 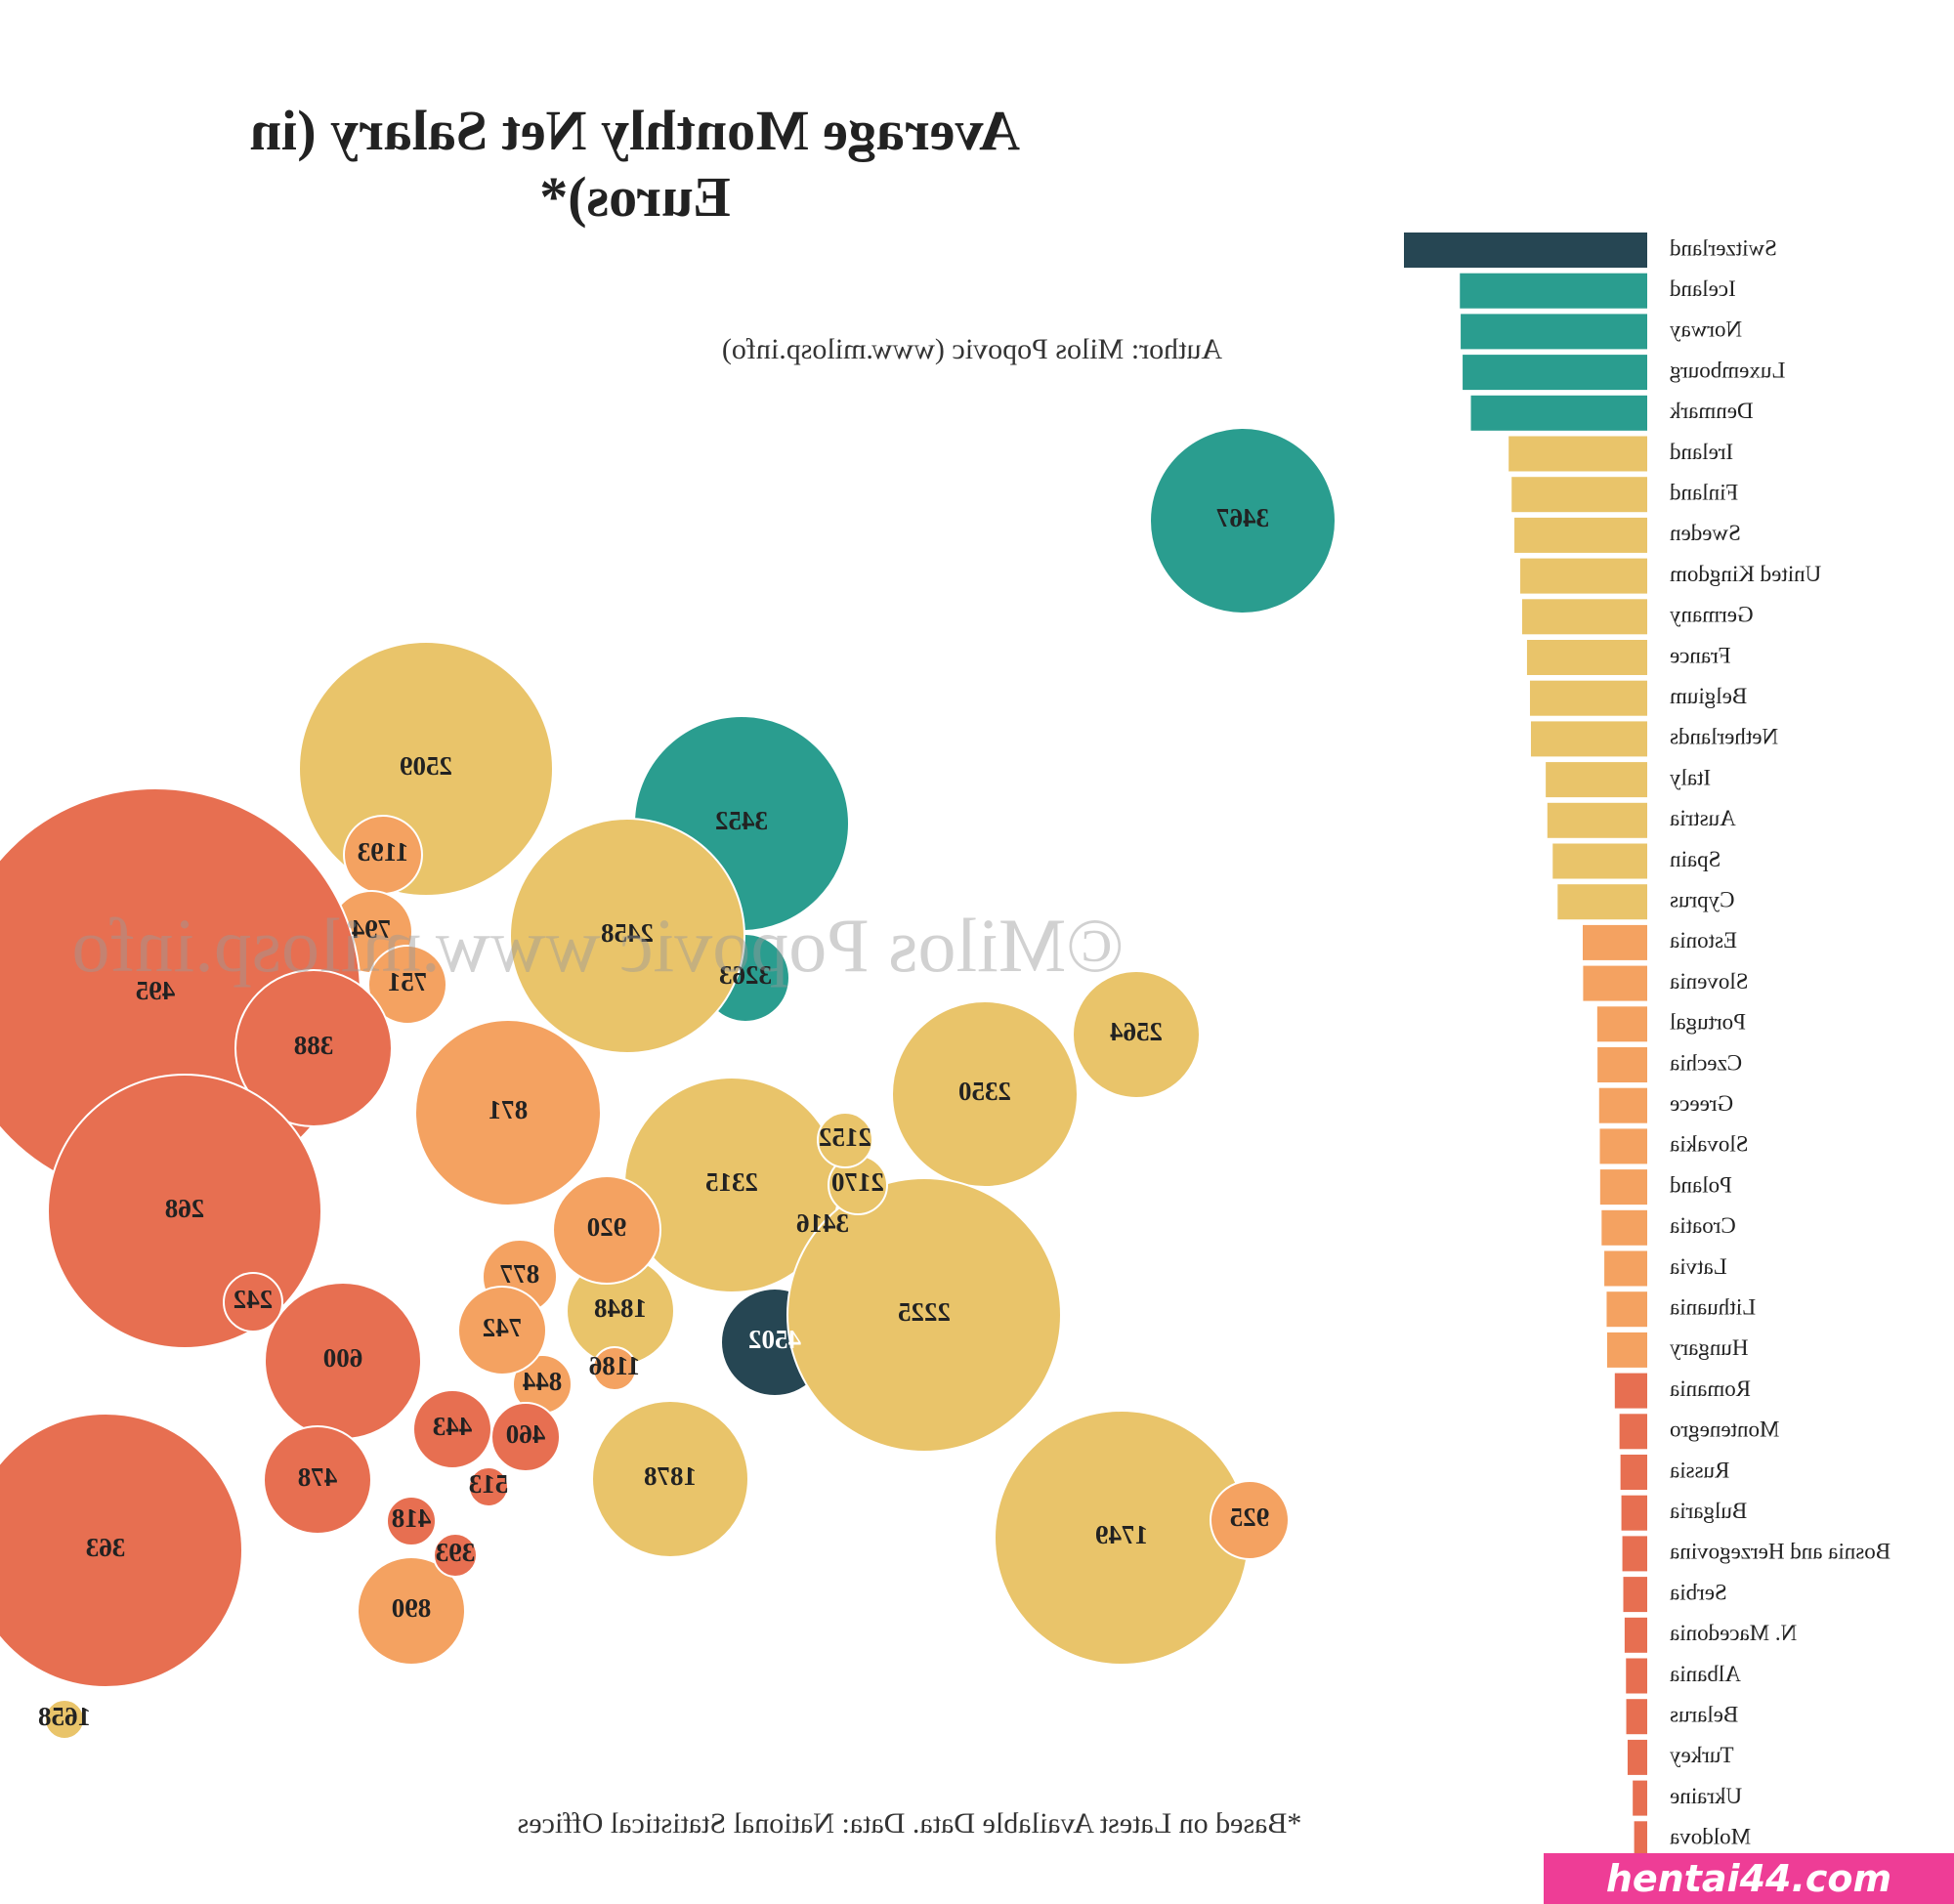 What do you see at coordinates (741, 820) in the screenshot?
I see `map-value-label: 3452` at bounding box center [741, 820].